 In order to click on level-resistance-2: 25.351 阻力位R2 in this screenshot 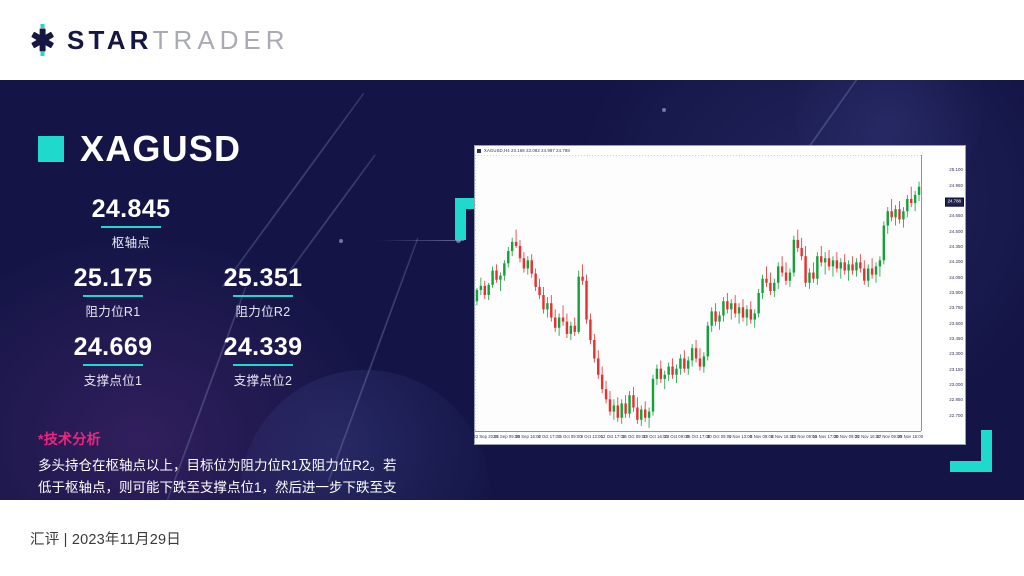, I will do `click(263, 292)`.